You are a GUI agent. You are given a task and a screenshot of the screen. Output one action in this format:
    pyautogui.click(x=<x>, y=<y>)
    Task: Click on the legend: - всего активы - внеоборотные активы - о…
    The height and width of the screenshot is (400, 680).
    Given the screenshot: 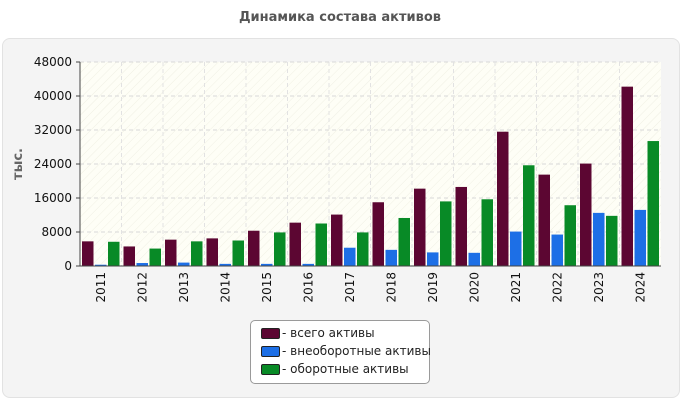 What is the action you would take?
    pyautogui.click(x=340, y=352)
    